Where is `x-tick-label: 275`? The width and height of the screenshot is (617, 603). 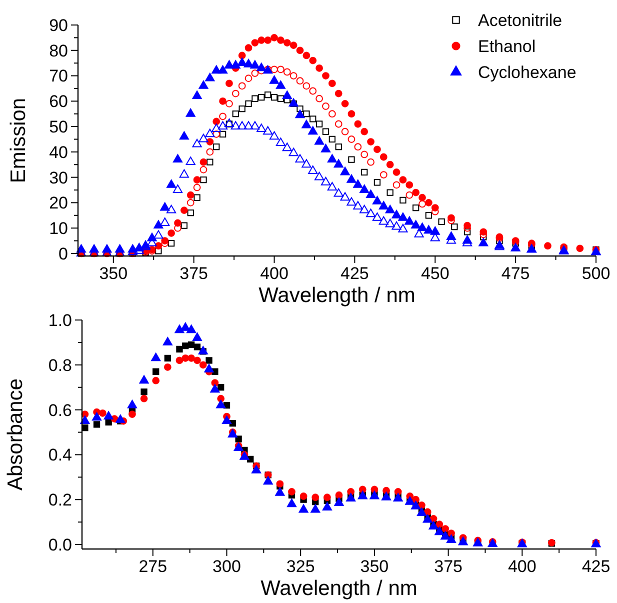 x-tick-label: 275 is located at coordinates (153, 566).